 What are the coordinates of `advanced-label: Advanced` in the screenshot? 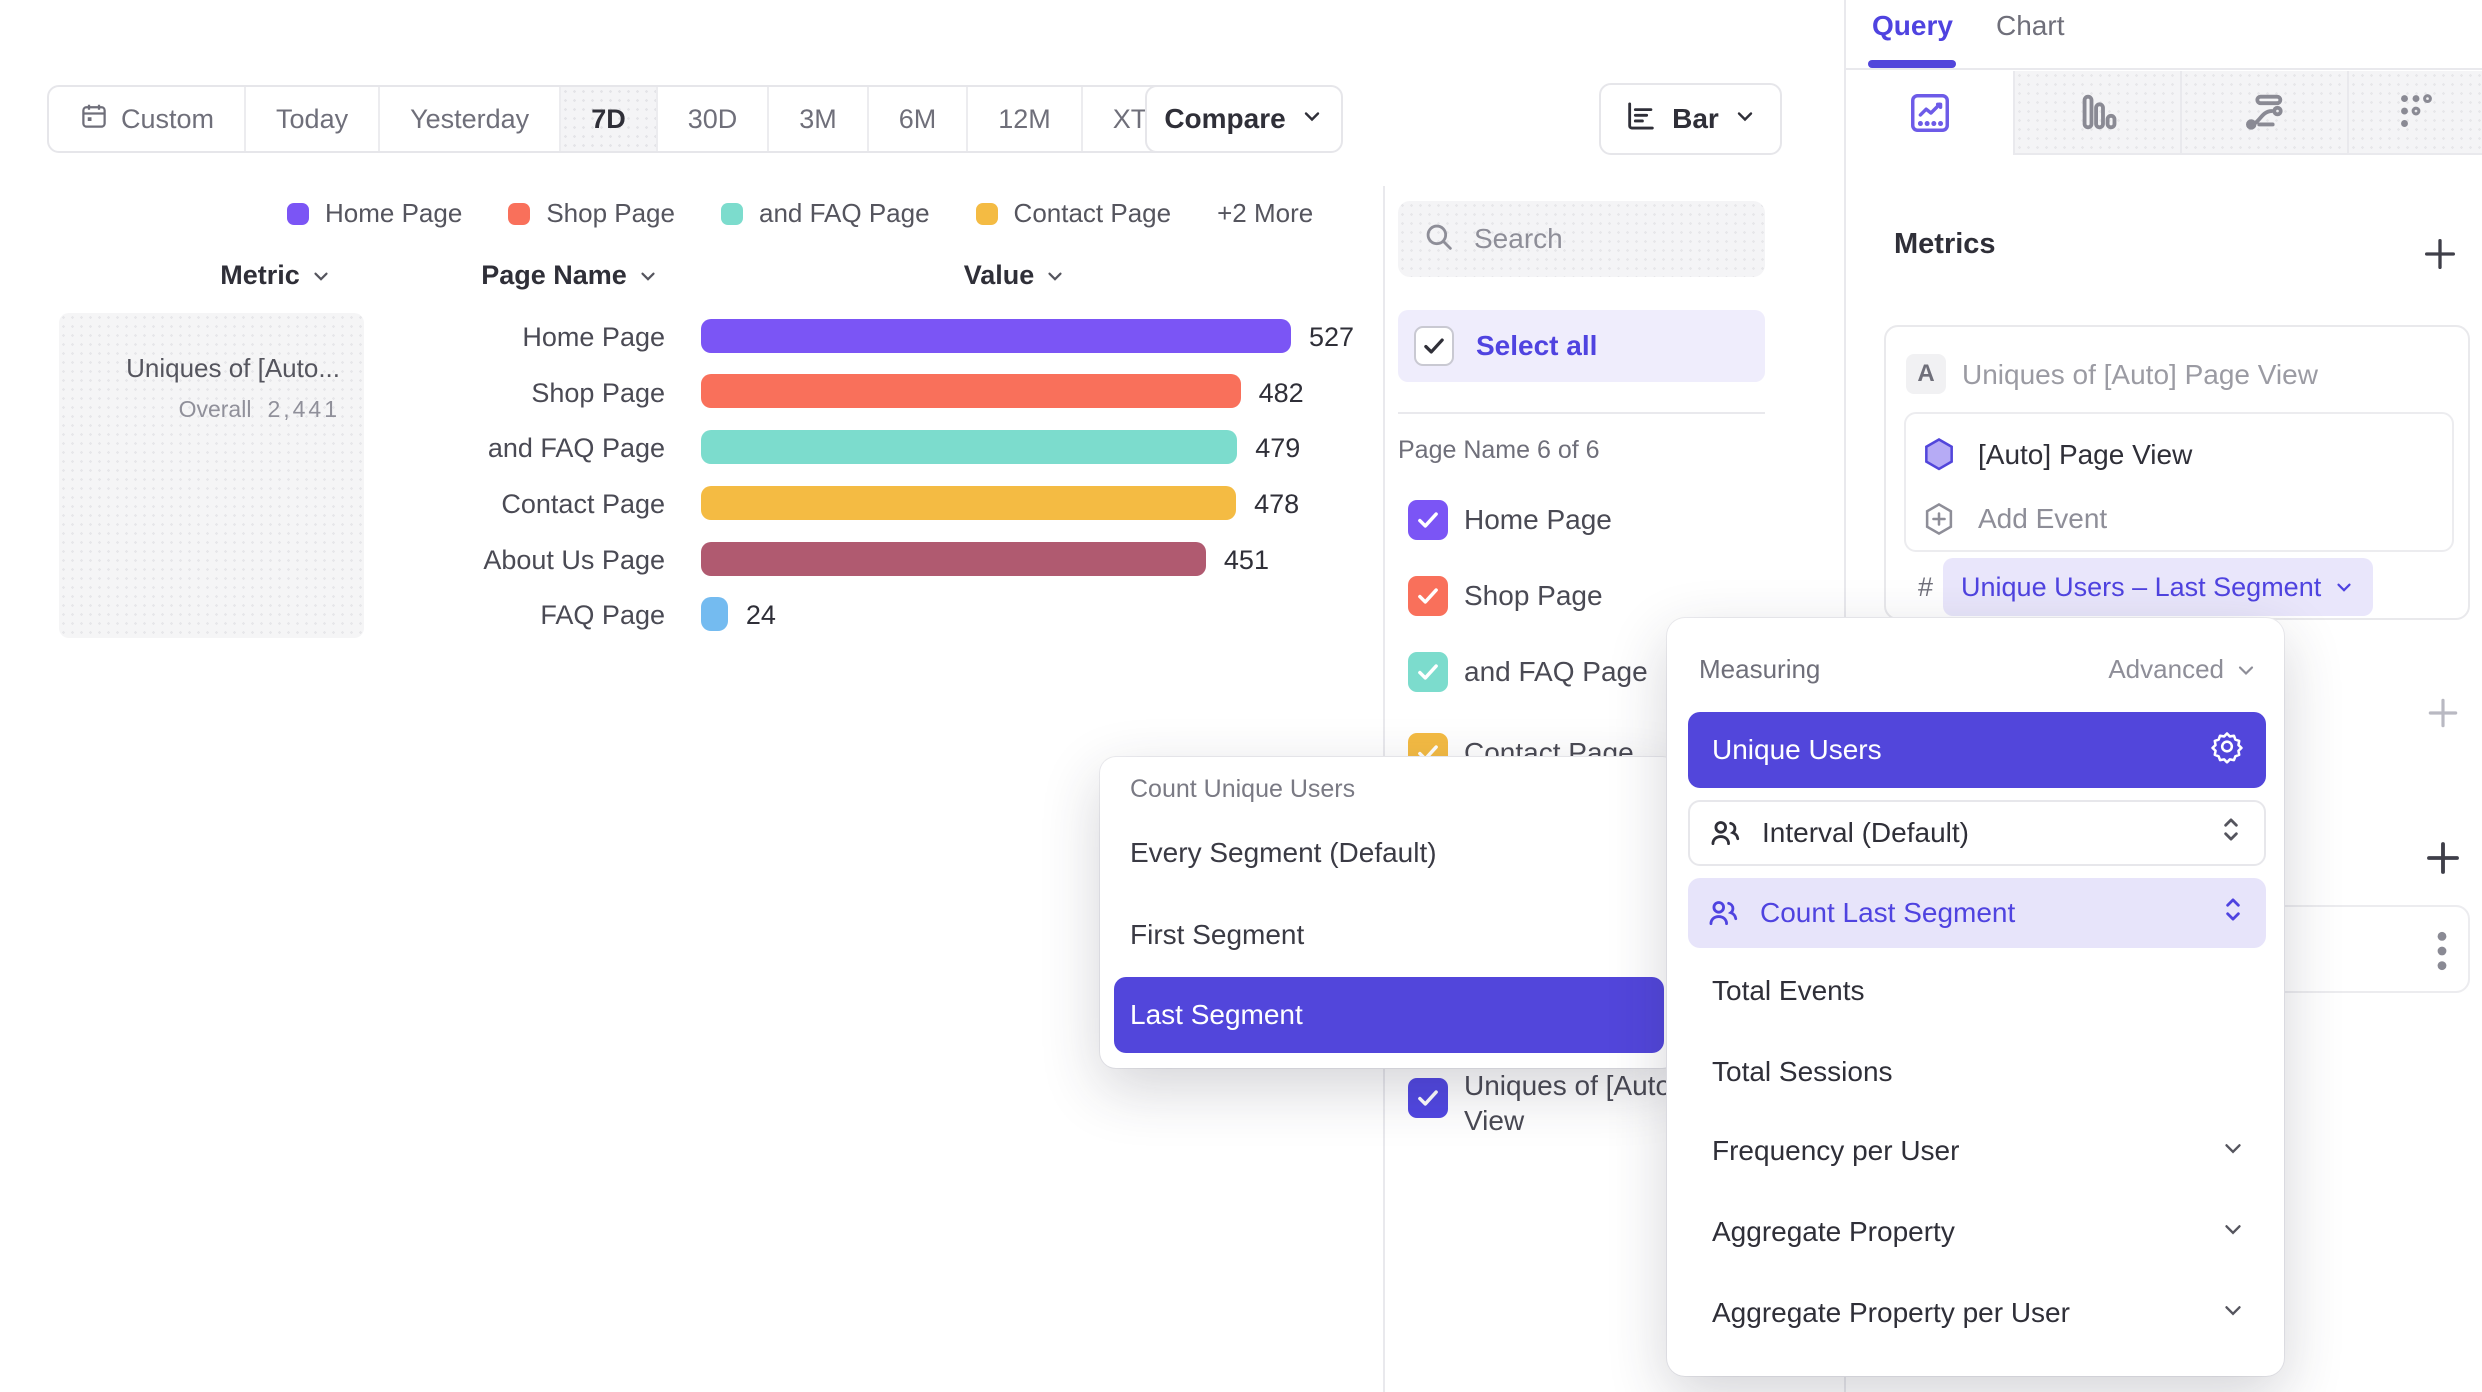 It's located at (2166, 669).